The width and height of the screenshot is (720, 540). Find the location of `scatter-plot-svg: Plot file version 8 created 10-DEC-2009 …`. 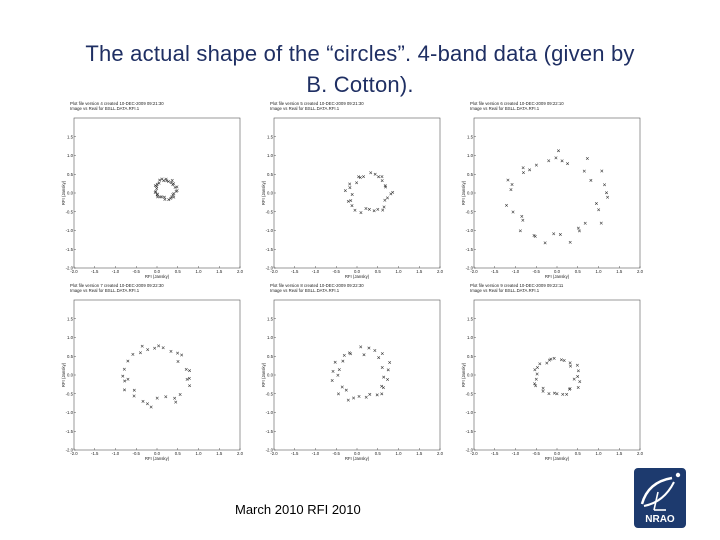

scatter-plot-svg: Plot file version 8 created 10-DEC-2009 … is located at coordinates (352, 372).